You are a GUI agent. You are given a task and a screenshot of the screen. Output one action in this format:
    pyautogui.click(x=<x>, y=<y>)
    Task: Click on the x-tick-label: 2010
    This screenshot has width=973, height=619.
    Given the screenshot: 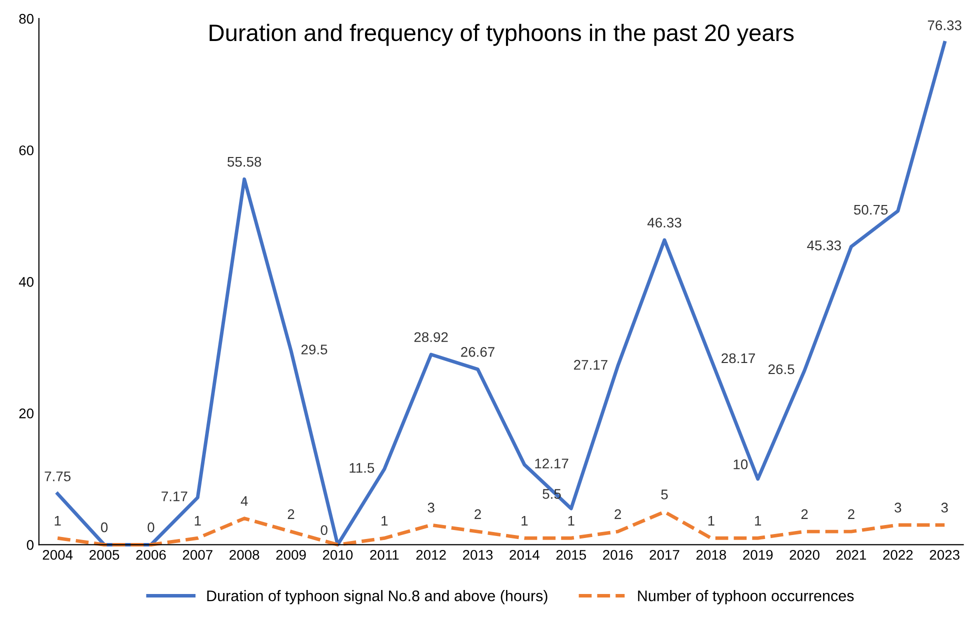 What is the action you would take?
    pyautogui.click(x=337, y=555)
    